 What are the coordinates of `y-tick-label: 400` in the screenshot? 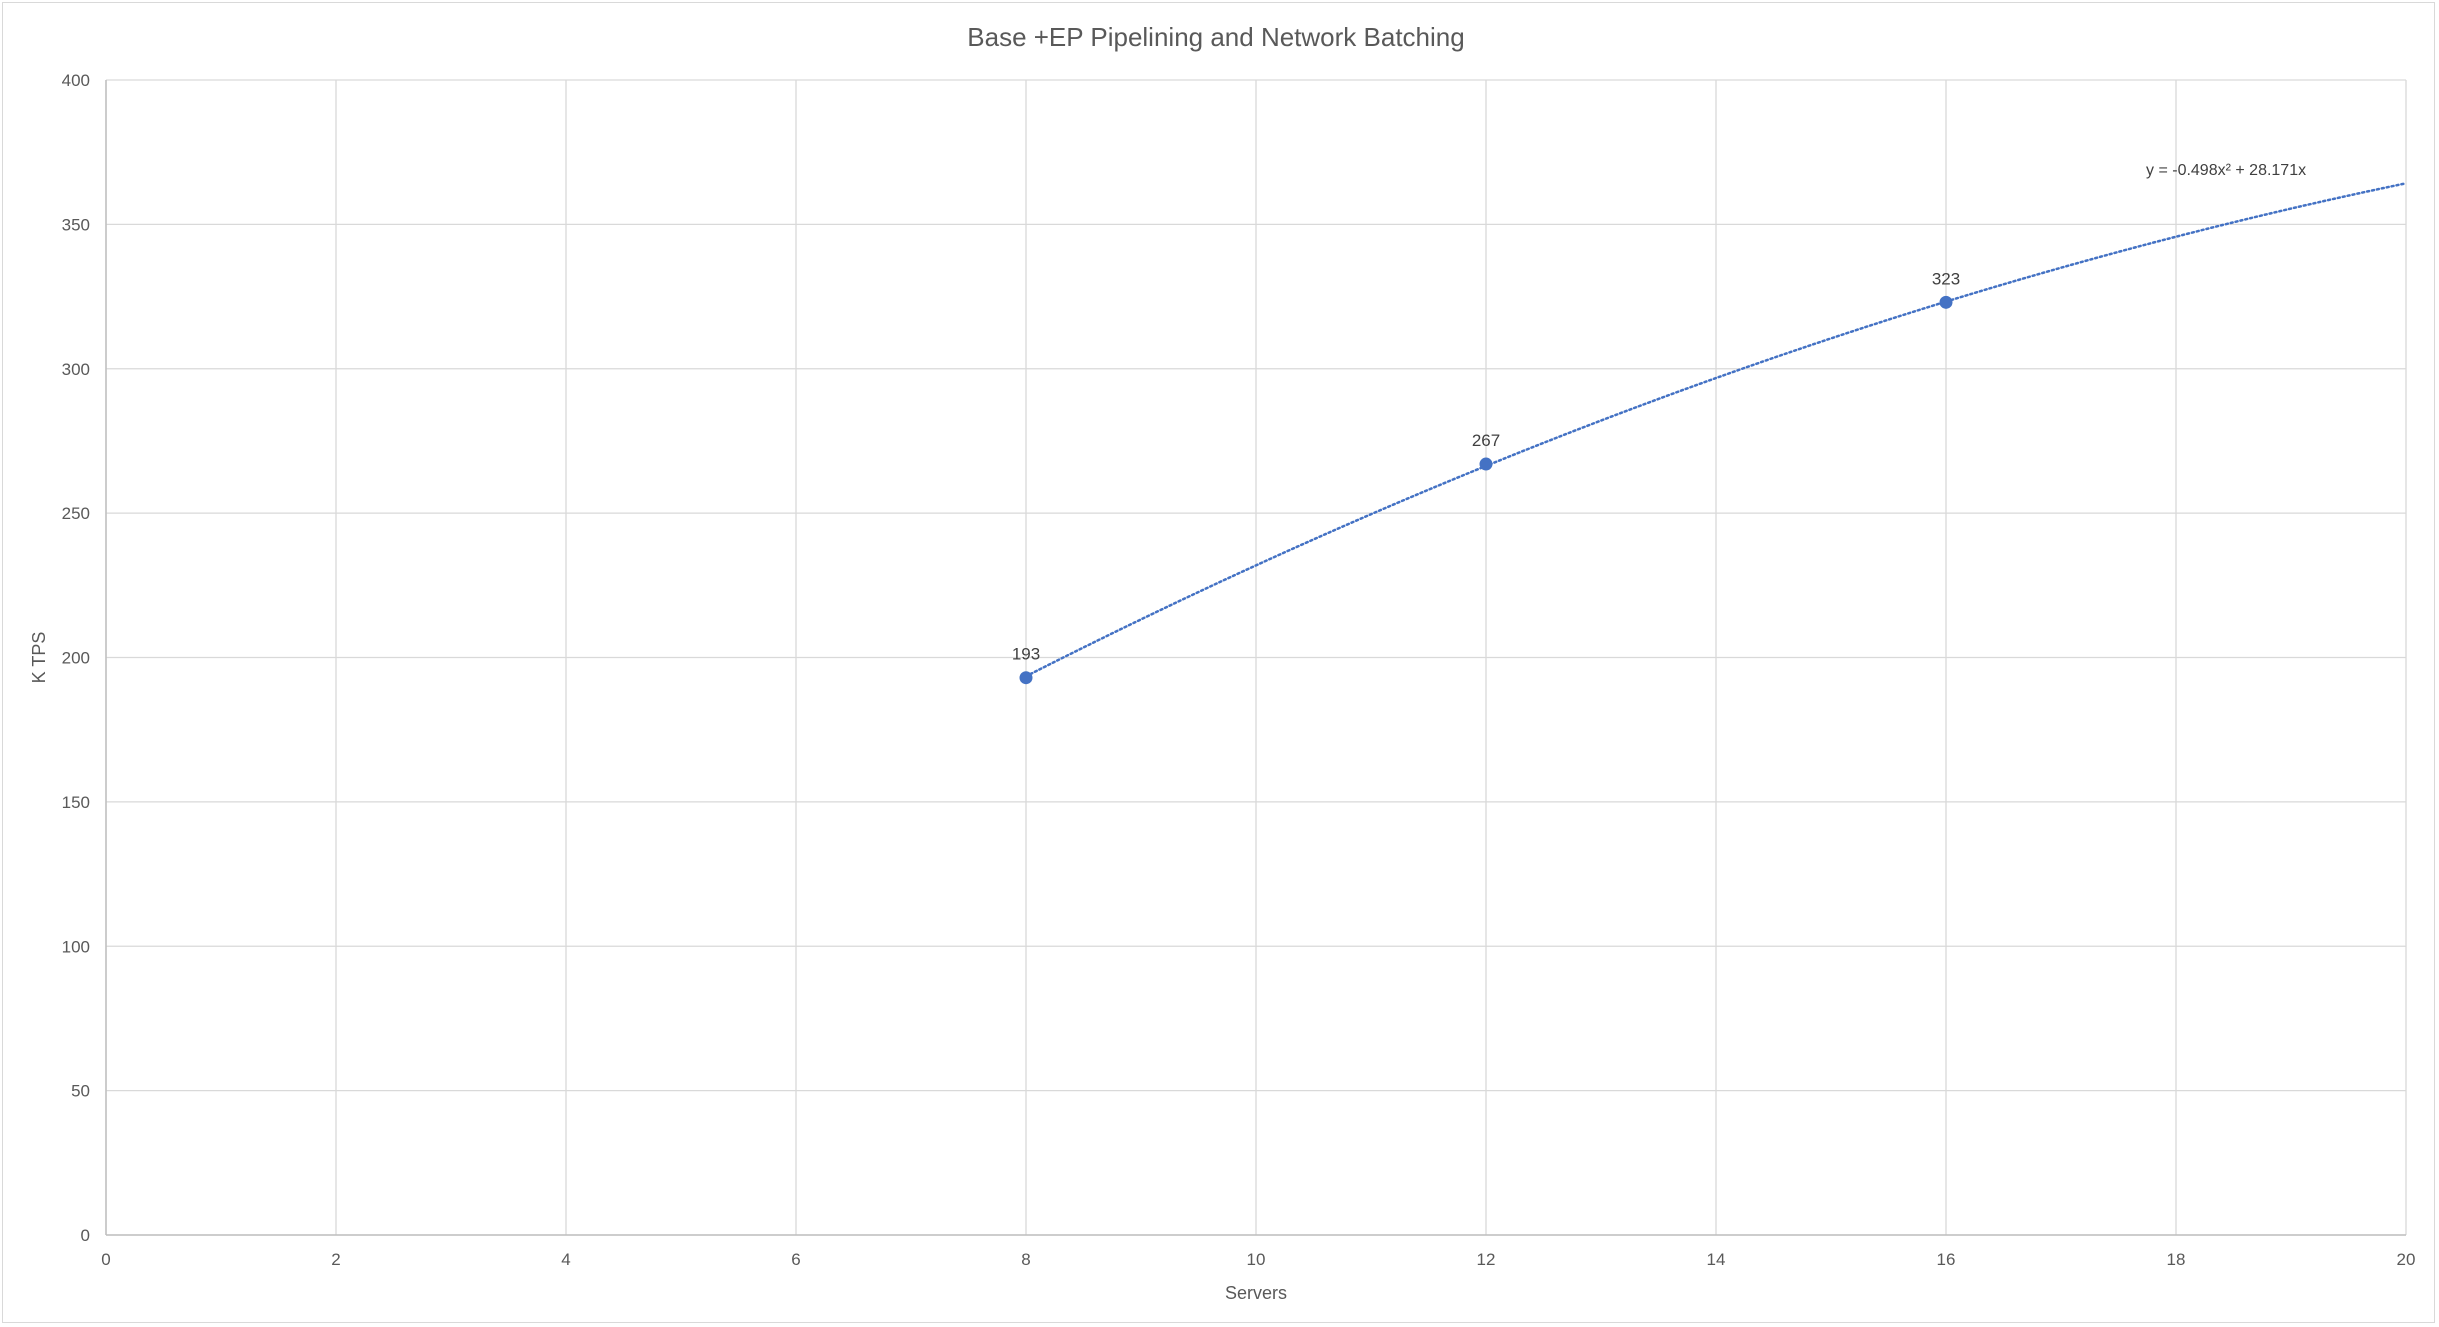 It's located at (76, 80).